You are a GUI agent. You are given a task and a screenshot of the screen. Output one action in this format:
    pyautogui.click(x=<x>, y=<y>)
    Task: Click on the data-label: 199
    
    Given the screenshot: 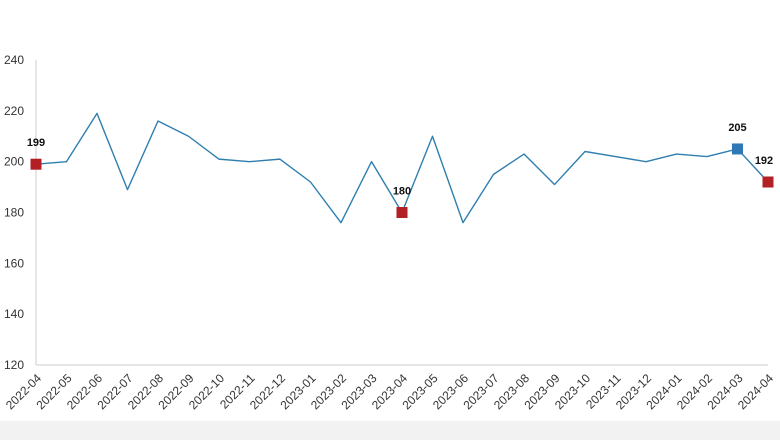 What is the action you would take?
    pyautogui.click(x=36, y=143)
    